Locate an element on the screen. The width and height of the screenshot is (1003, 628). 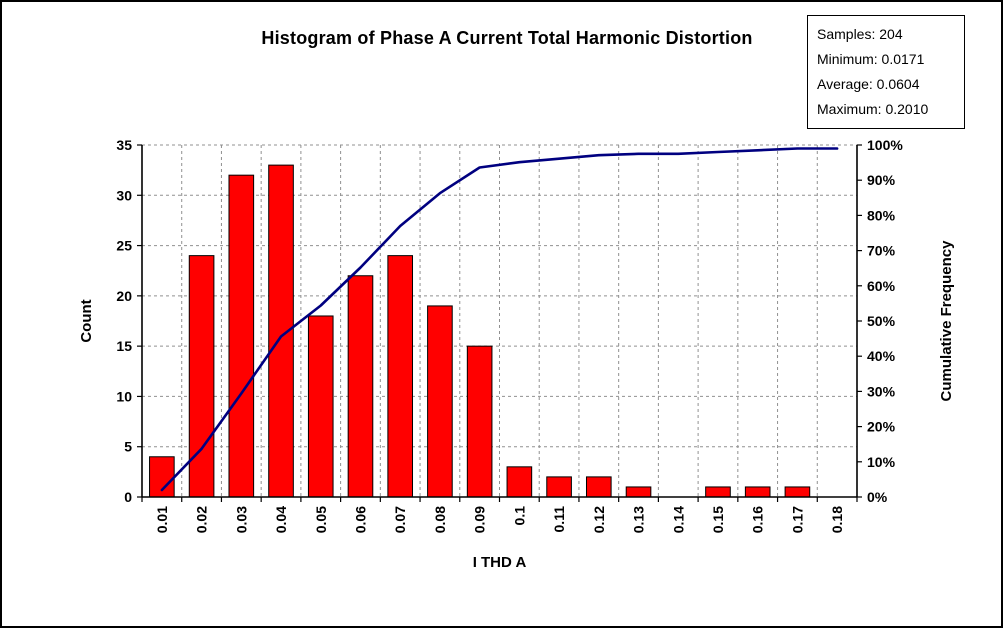
x-axis-tick-label: 0.05 is located at coordinates (321, 519).